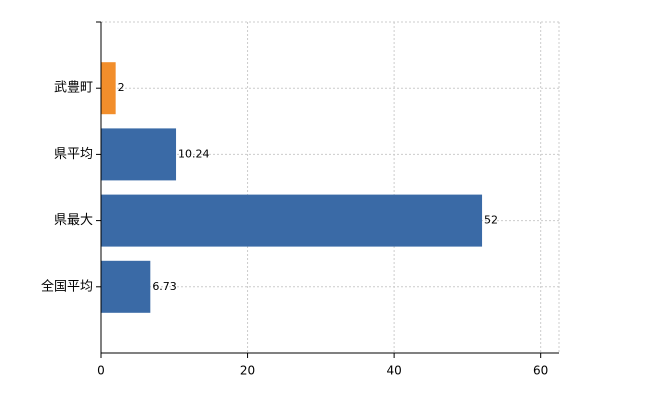 This screenshot has height=404, width=650. I want to click on value-label: 10.24, so click(194, 153).